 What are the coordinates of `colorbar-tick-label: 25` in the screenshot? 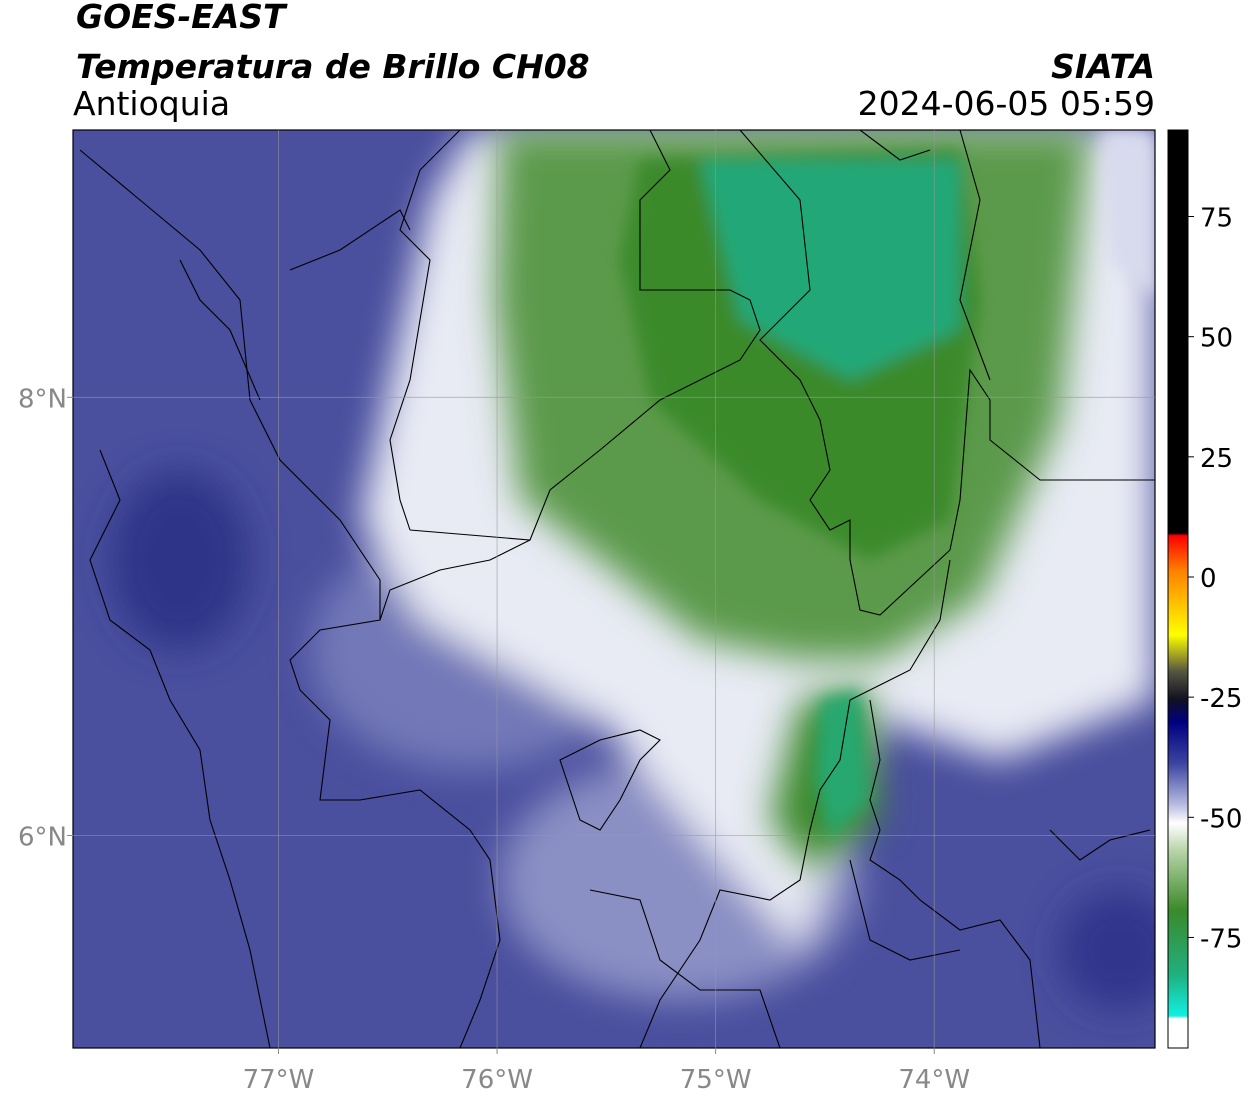 It's located at (1216, 459).